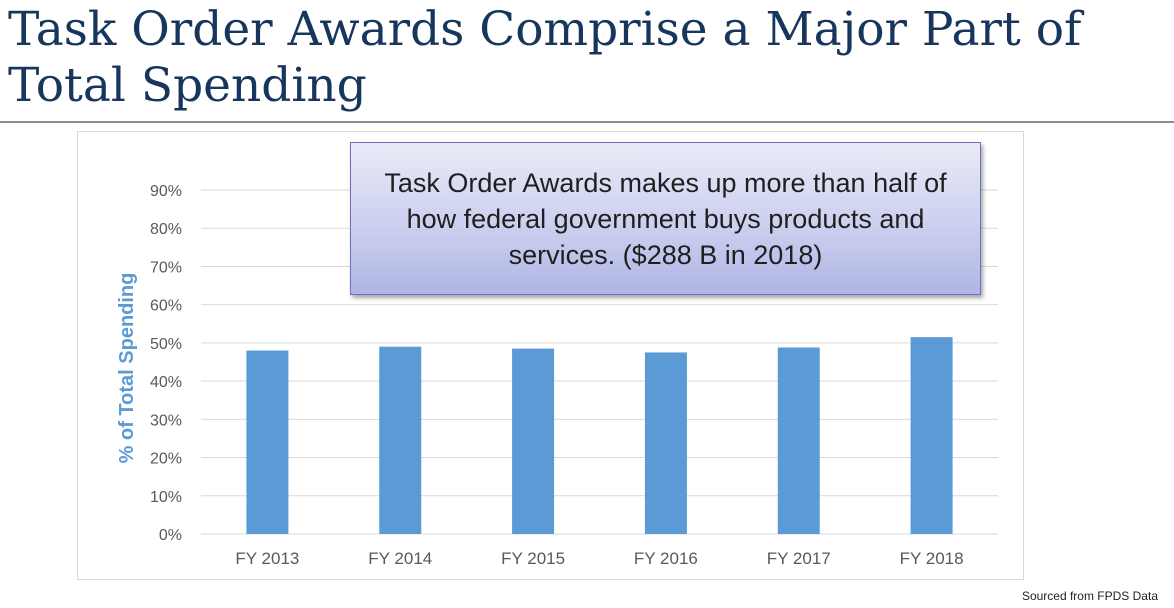 The height and width of the screenshot is (608, 1174). What do you see at coordinates (666, 558) in the screenshot?
I see `x-tick-label: FY 2016` at bounding box center [666, 558].